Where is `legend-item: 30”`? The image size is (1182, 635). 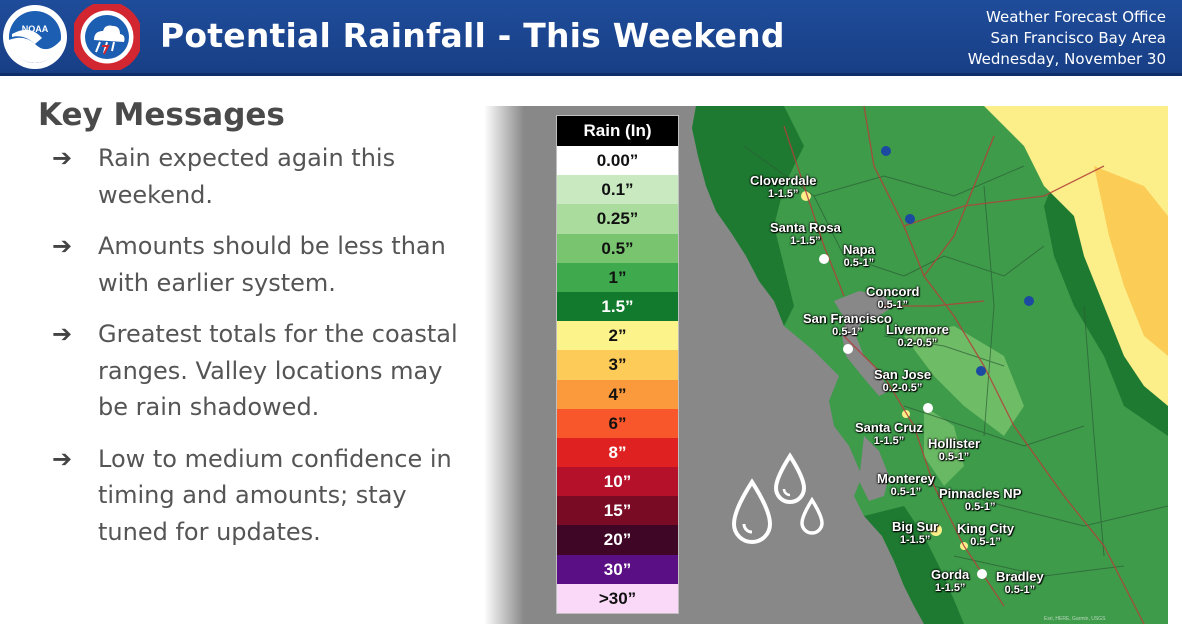 legend-item: 30” is located at coordinates (617, 569).